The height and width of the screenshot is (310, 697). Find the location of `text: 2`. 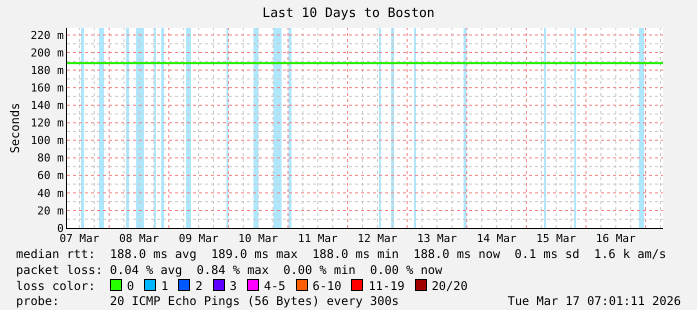

text: 2 is located at coordinates (199, 286).